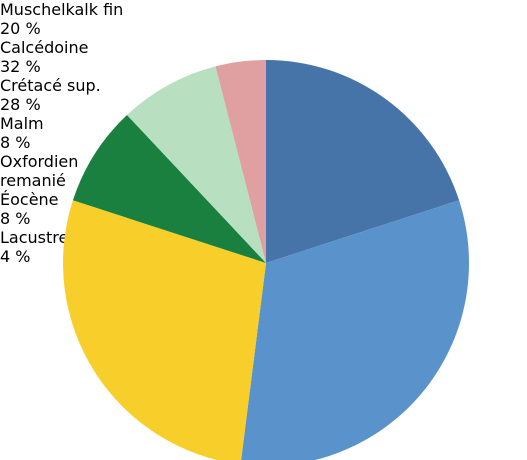 The image size is (527, 460). I want to click on category-label: Crétacé sup., so click(50, 85).